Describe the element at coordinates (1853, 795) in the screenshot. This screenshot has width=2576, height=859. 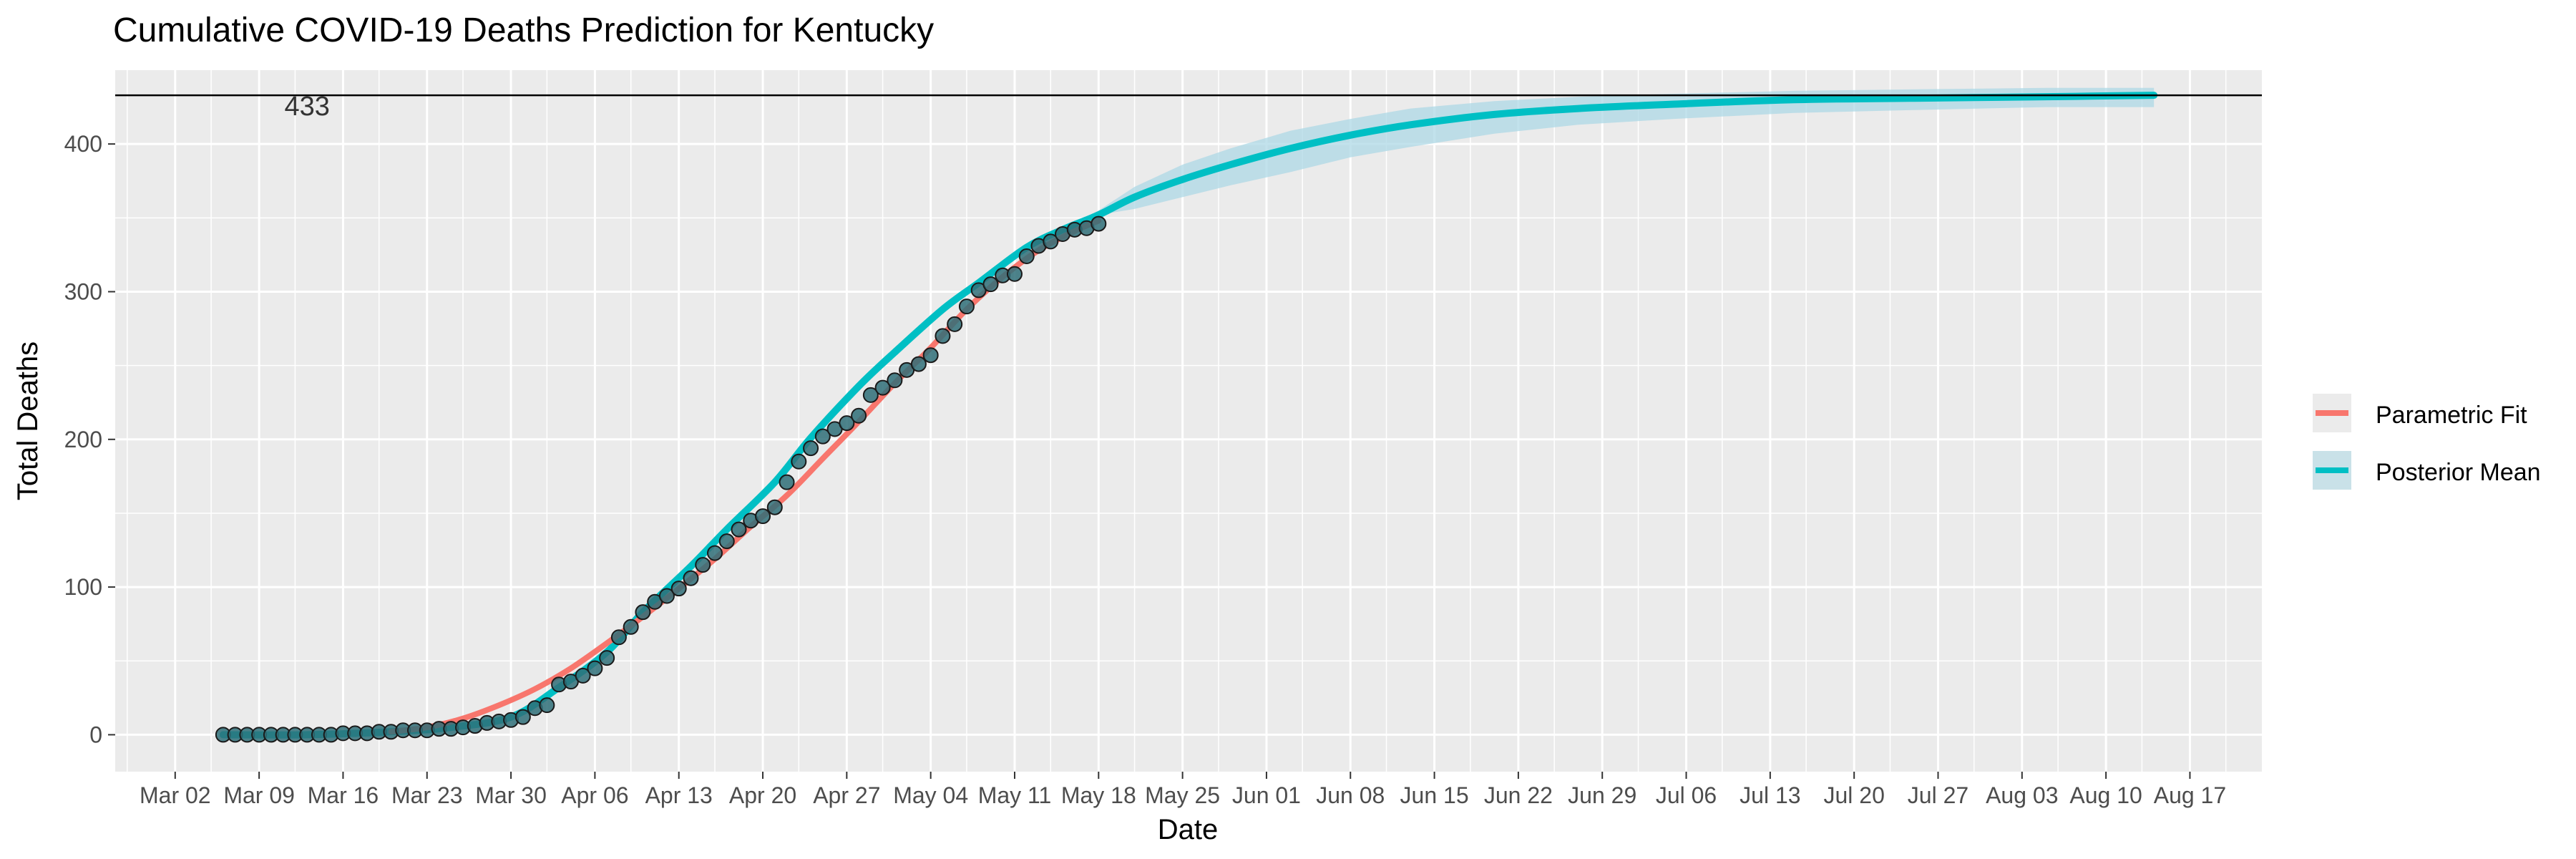
I see `x-tick-label: Jul 20` at that location.